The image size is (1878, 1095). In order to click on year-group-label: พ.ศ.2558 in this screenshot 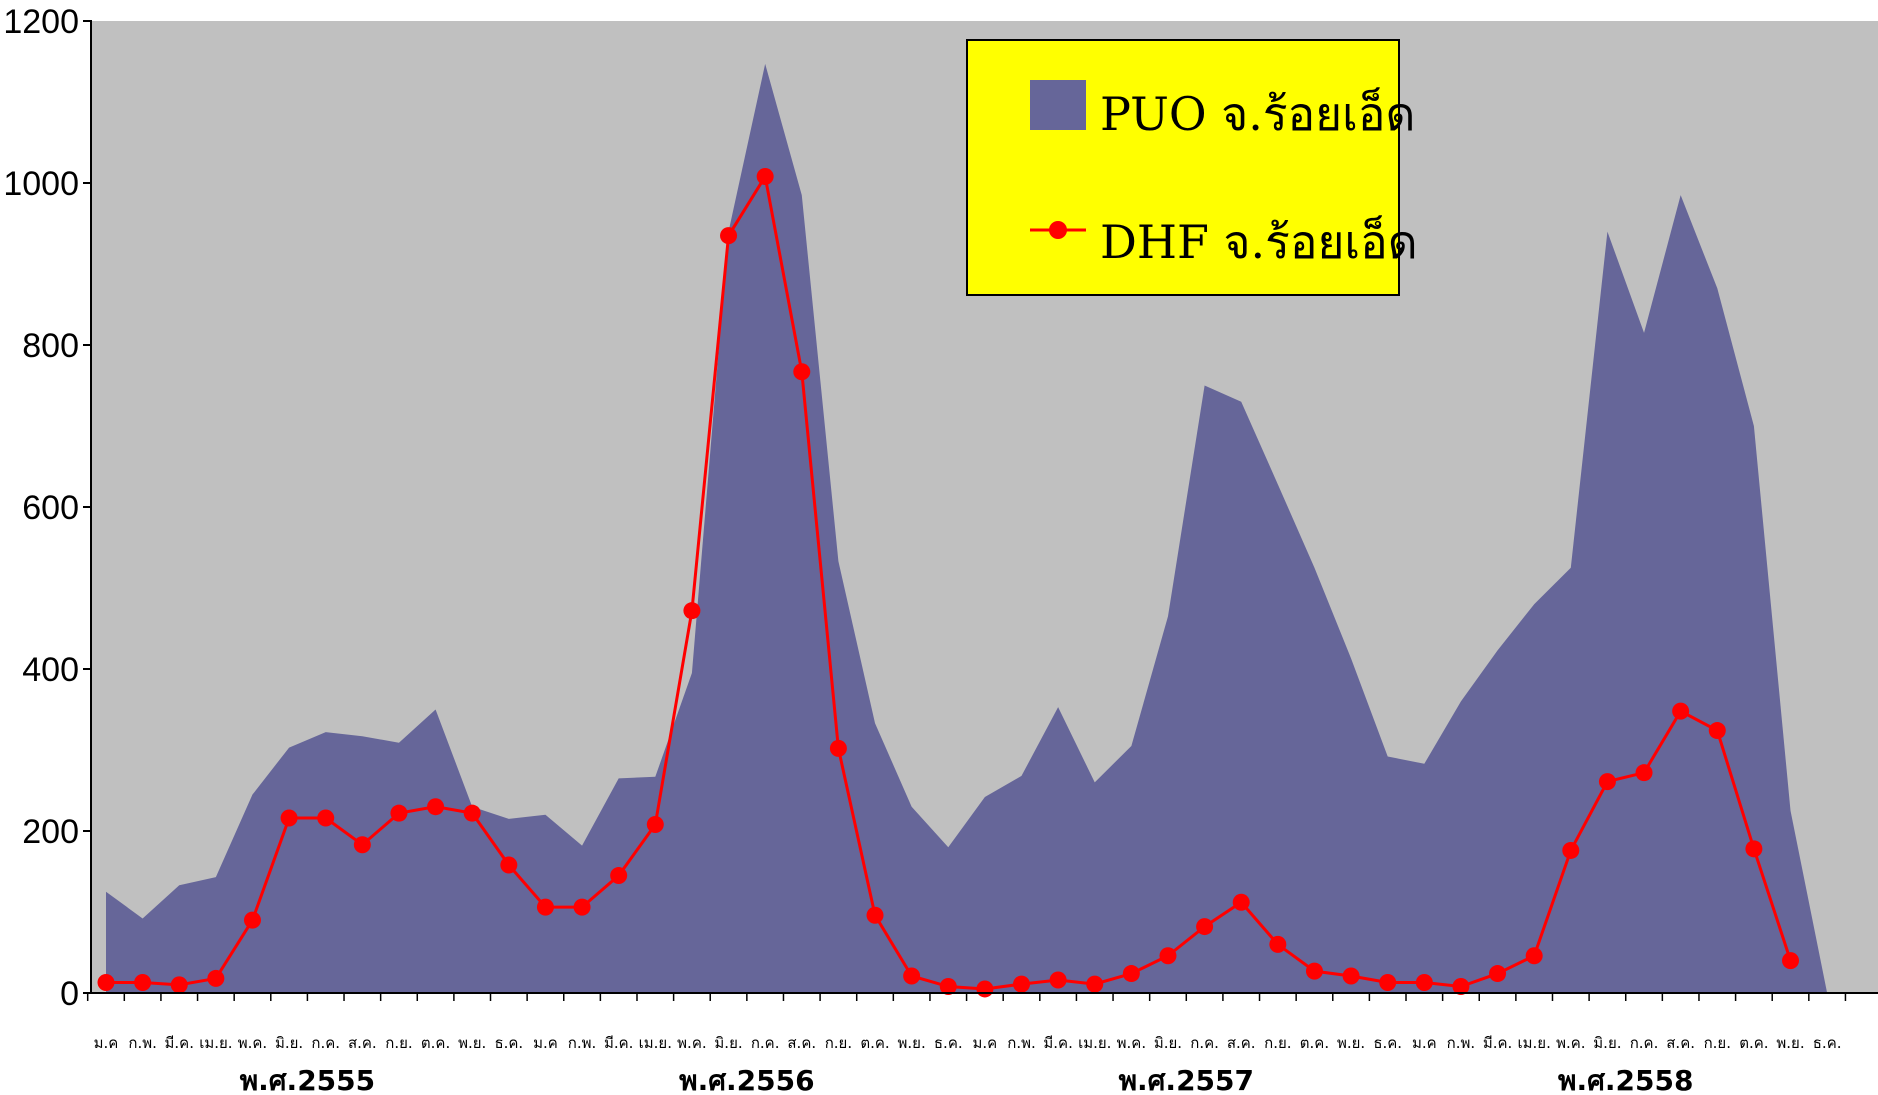, I will do `click(1625, 1079)`.